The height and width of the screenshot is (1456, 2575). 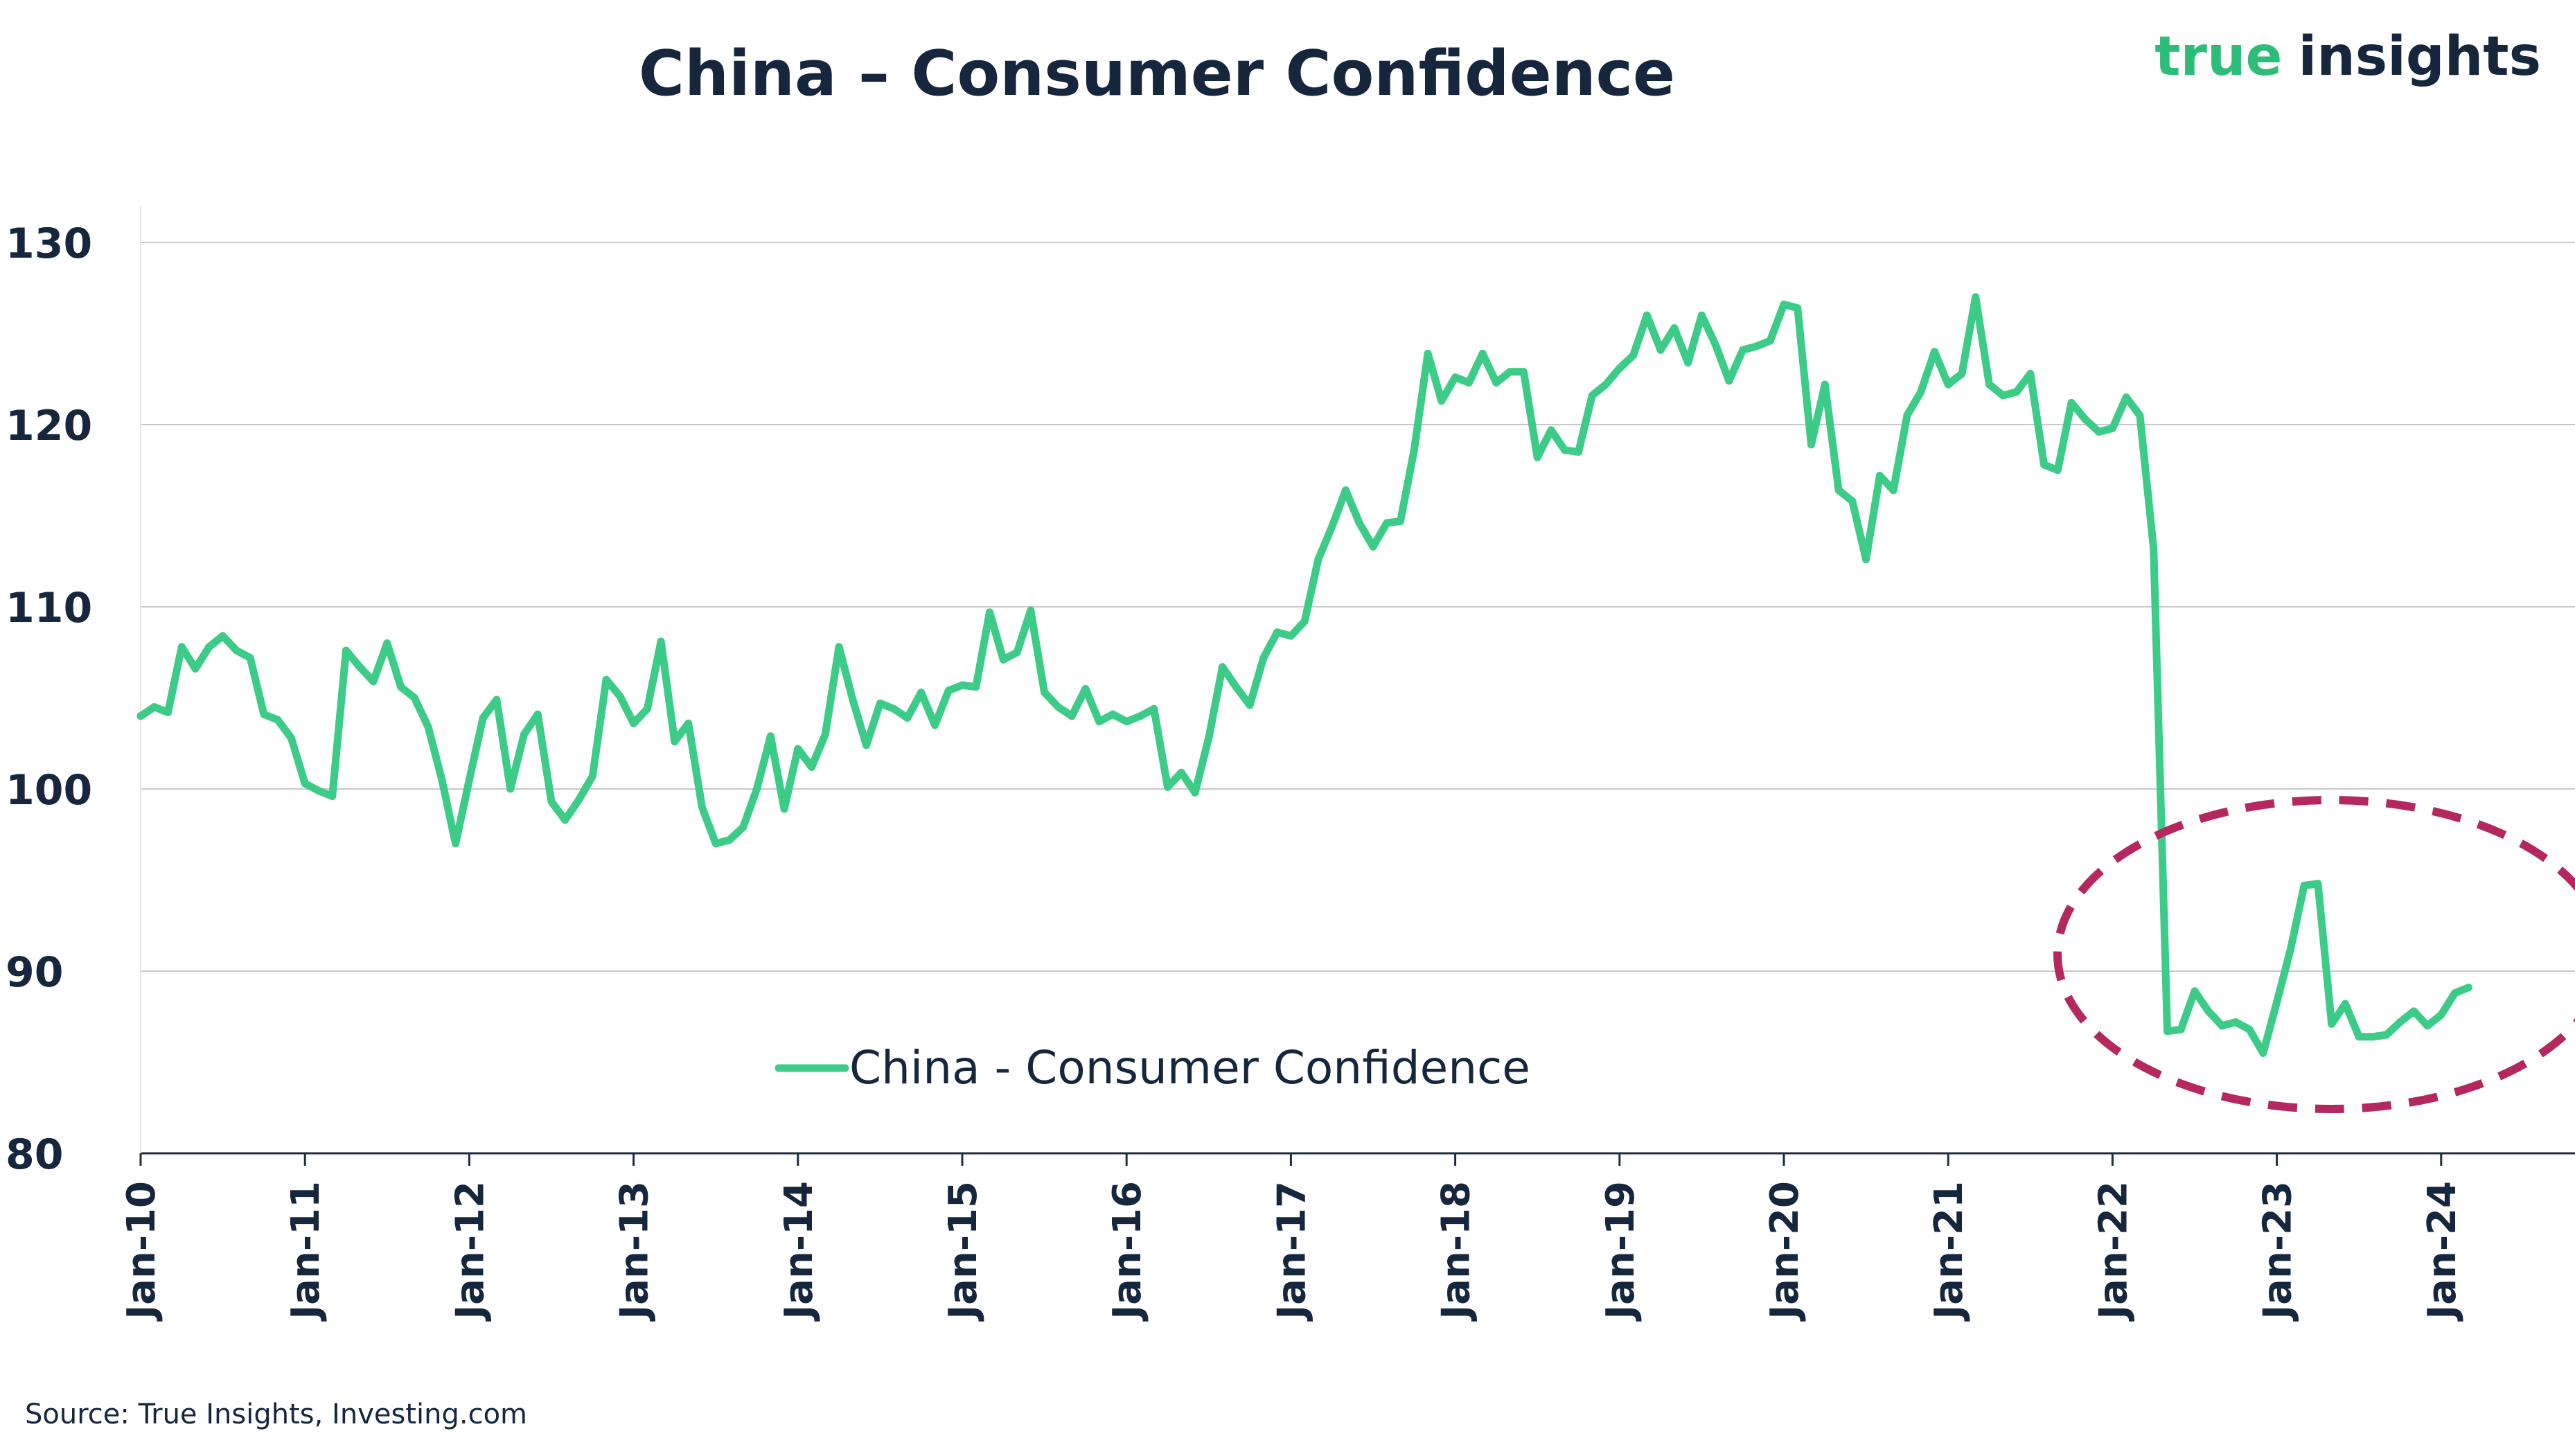 What do you see at coordinates (964, 1251) in the screenshot?
I see `x-tick-label: Jan-15` at bounding box center [964, 1251].